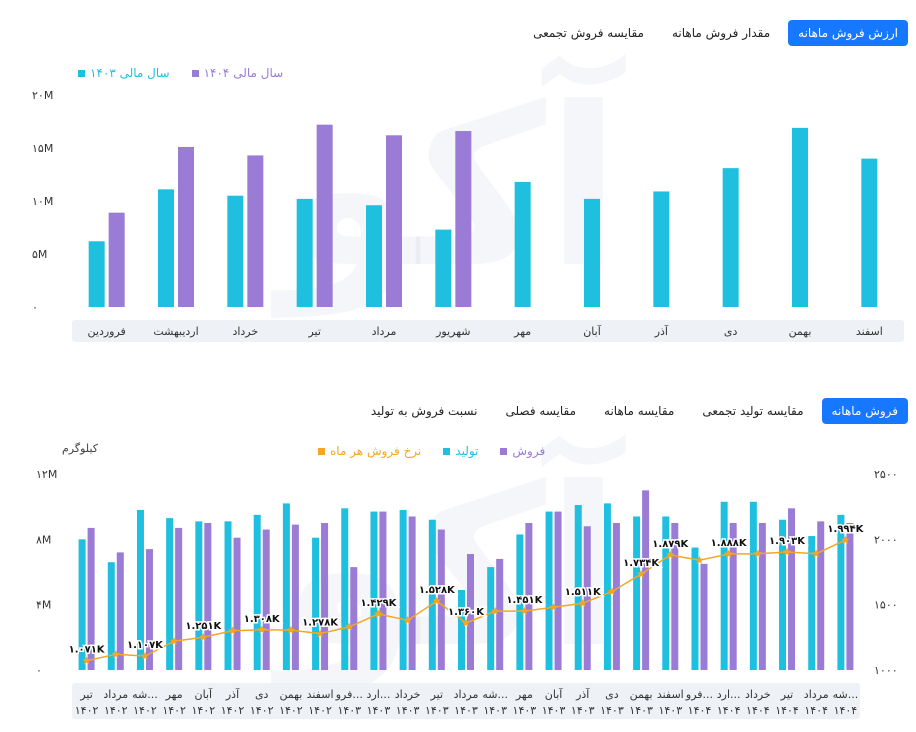  I want to click on top-tab-1: مقدار فروش ماهانه, so click(721, 33).